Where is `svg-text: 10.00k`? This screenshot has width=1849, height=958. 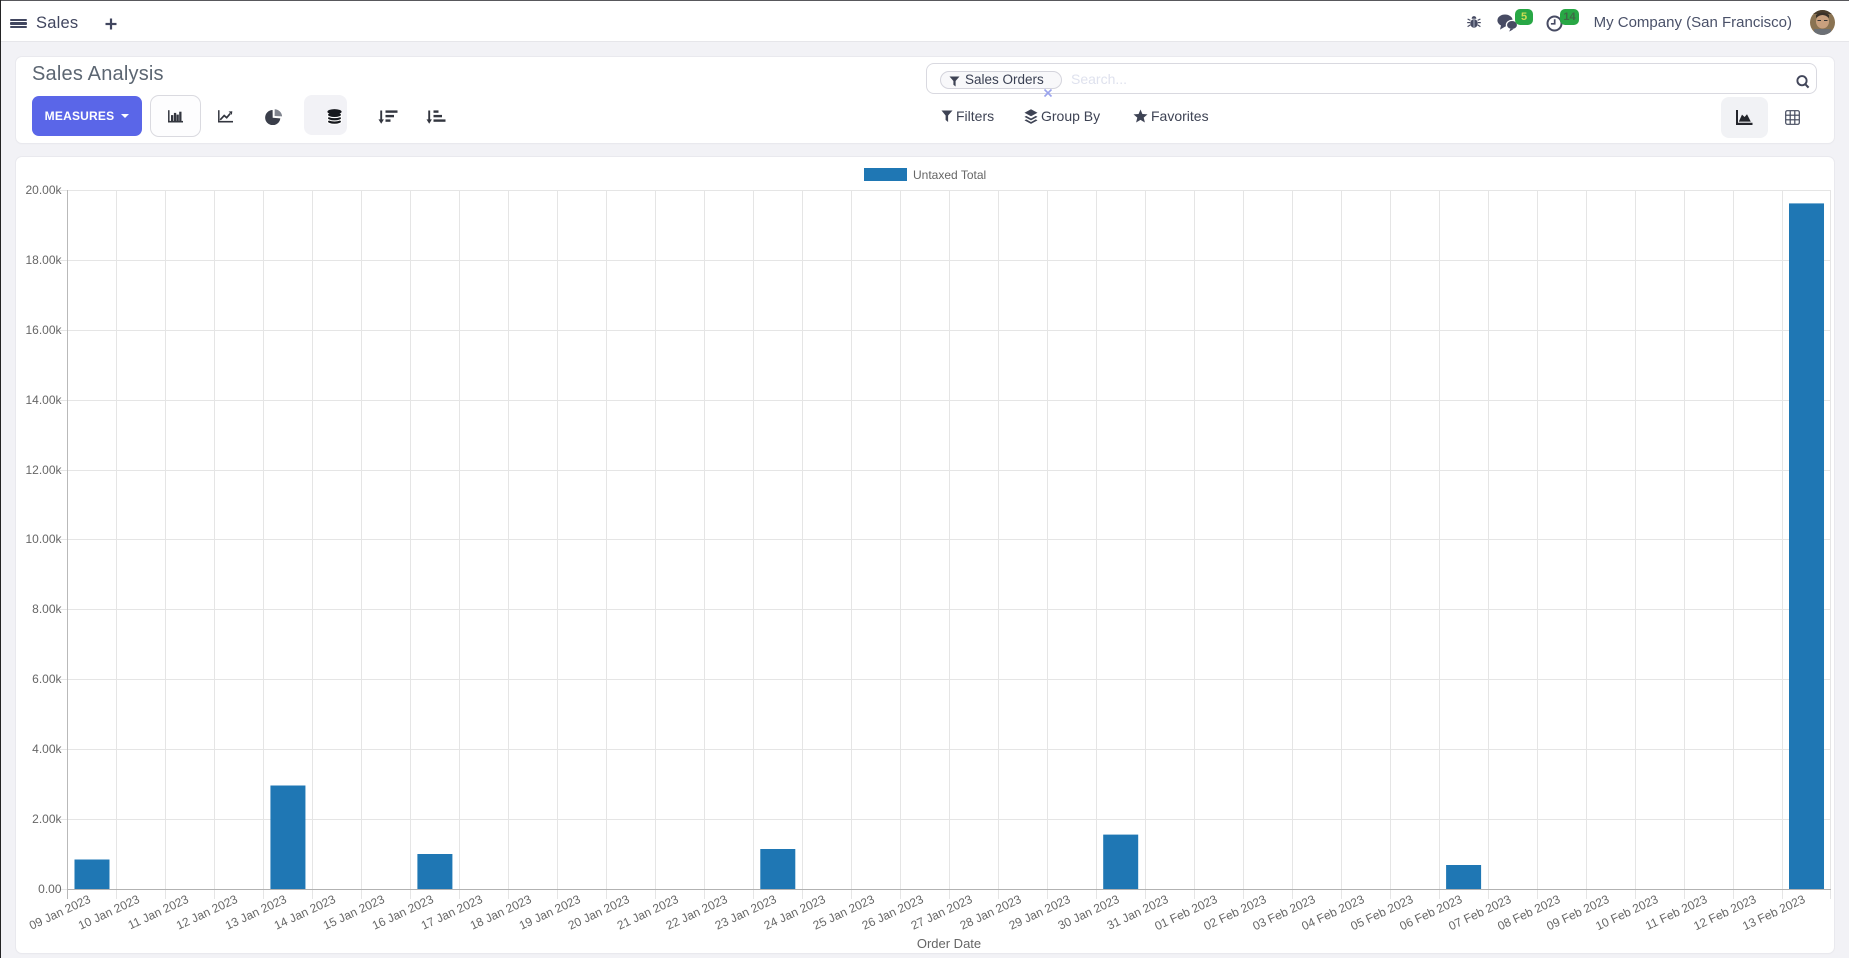
svg-text: 10.00k is located at coordinates (43, 539).